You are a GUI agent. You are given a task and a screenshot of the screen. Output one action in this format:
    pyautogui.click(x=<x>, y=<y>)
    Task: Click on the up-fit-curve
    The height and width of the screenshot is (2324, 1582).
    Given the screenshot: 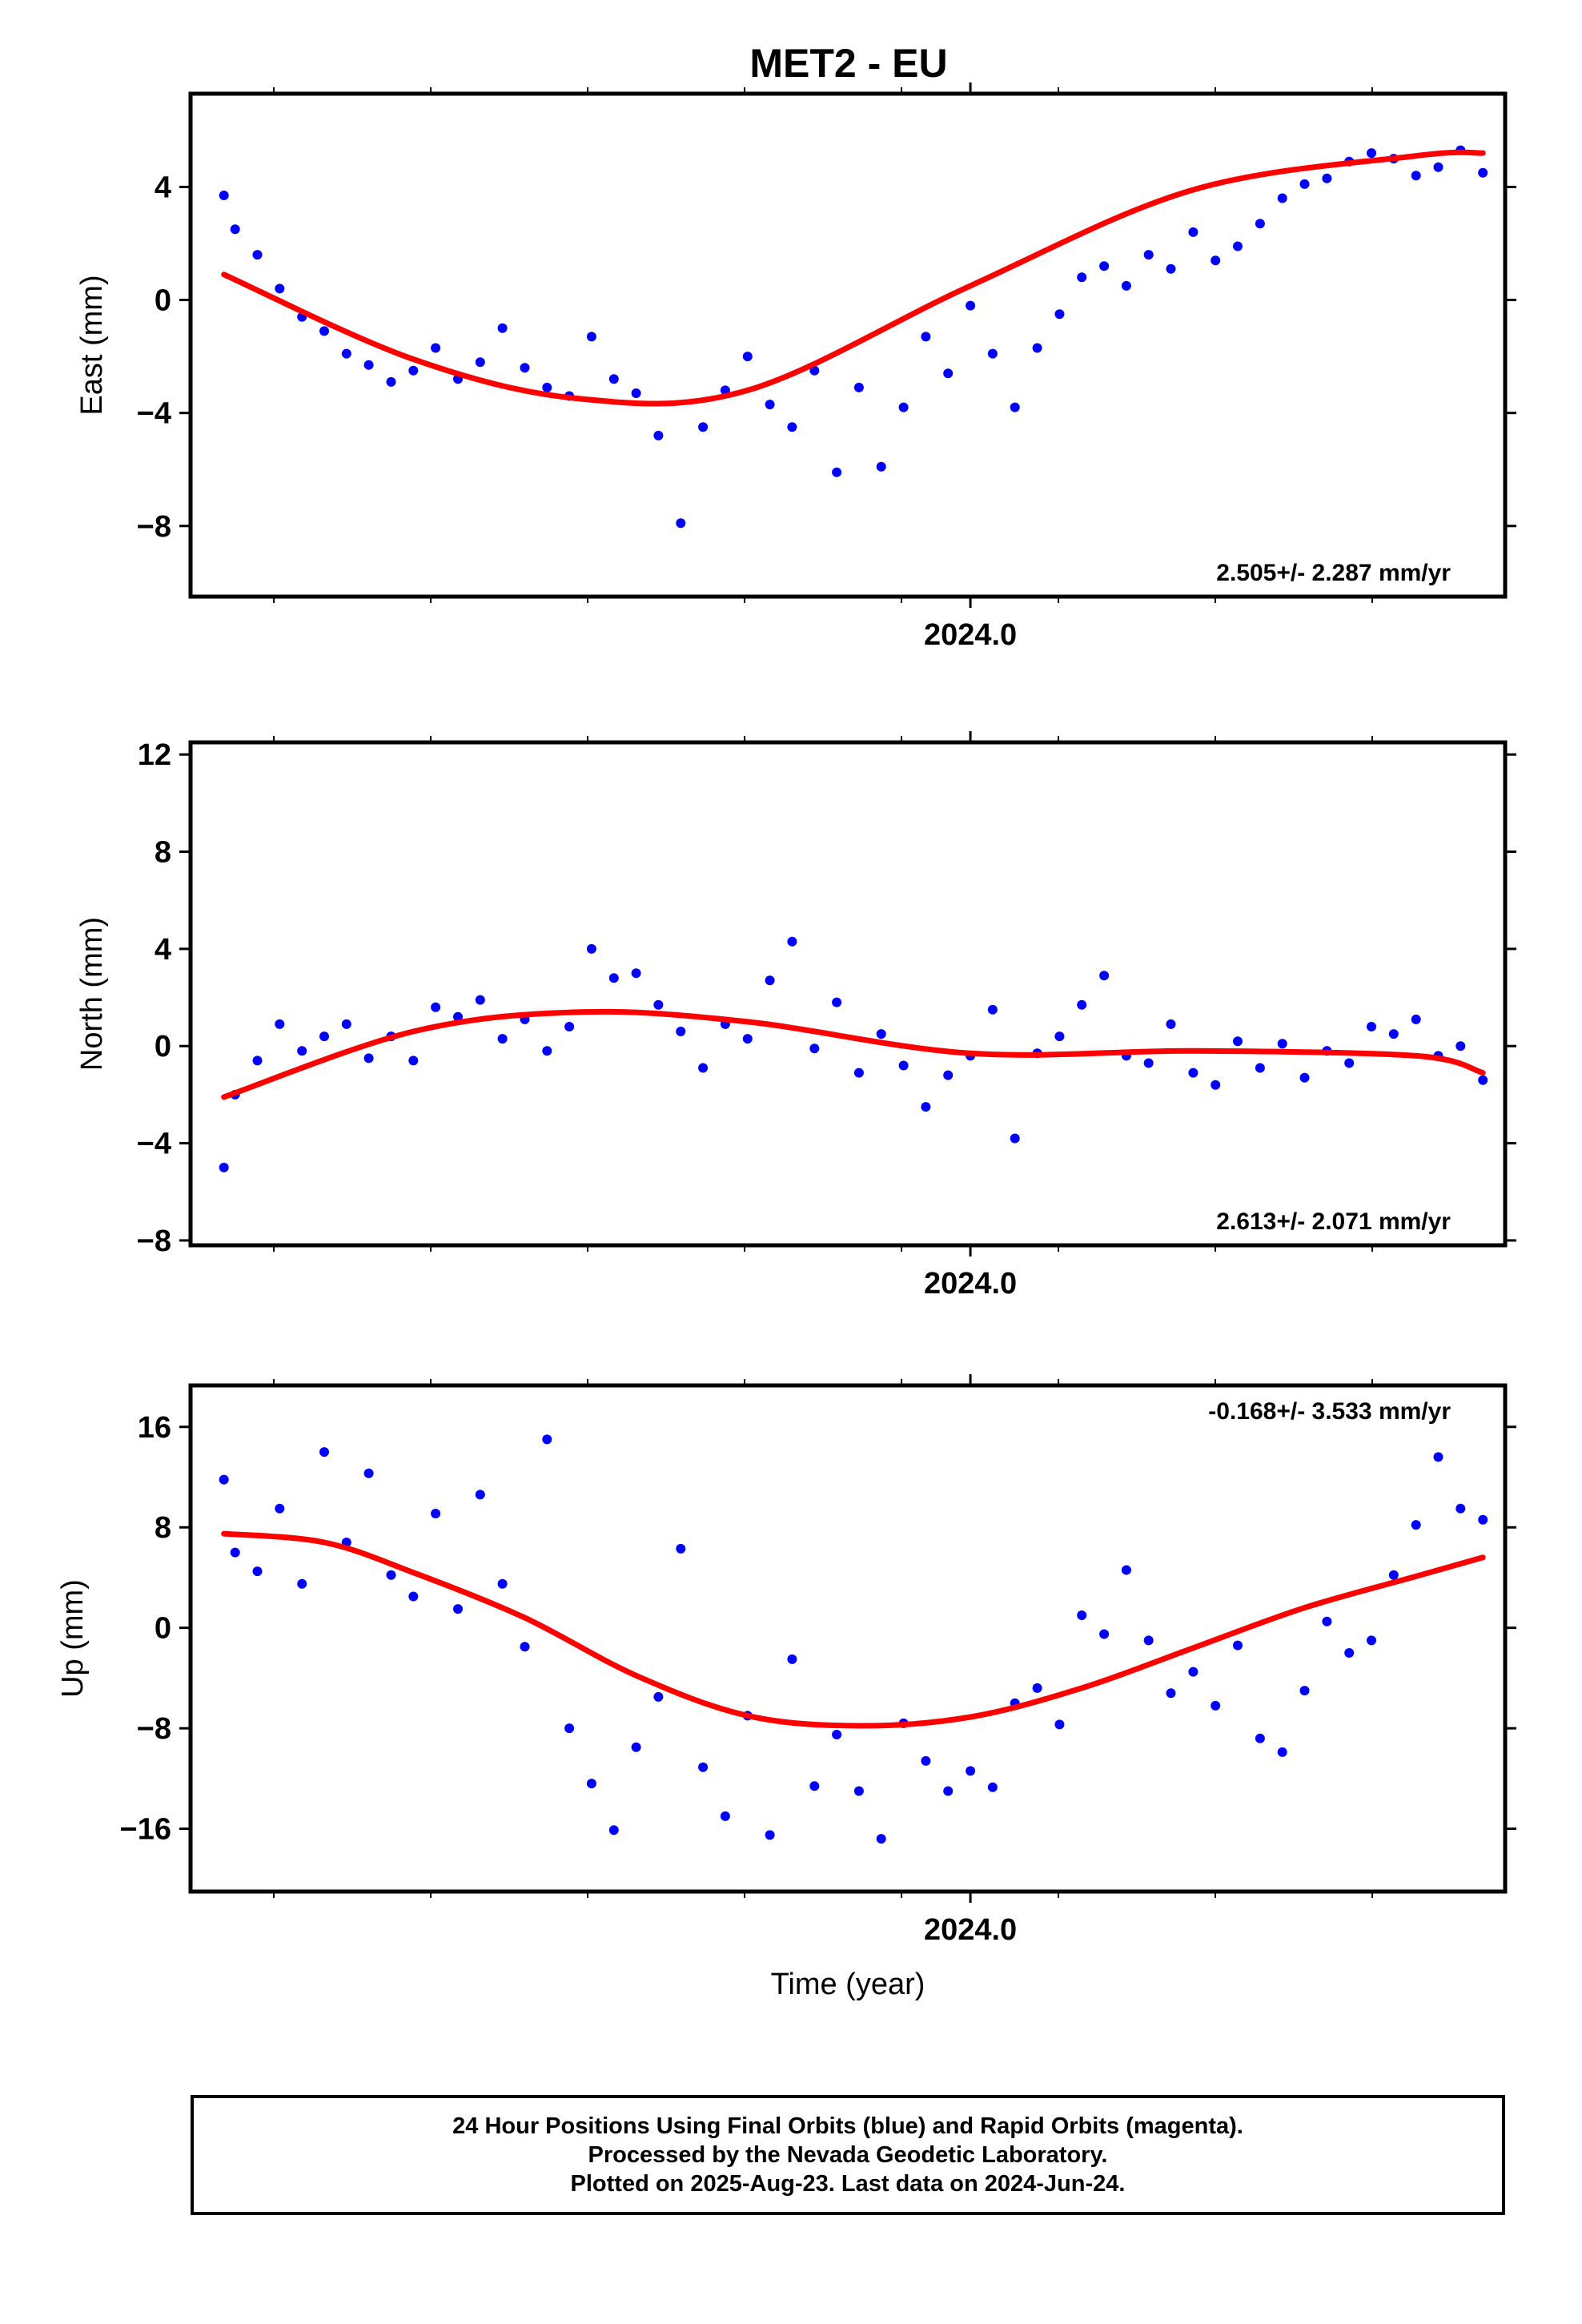 What is the action you would take?
    pyautogui.click(x=853, y=1629)
    